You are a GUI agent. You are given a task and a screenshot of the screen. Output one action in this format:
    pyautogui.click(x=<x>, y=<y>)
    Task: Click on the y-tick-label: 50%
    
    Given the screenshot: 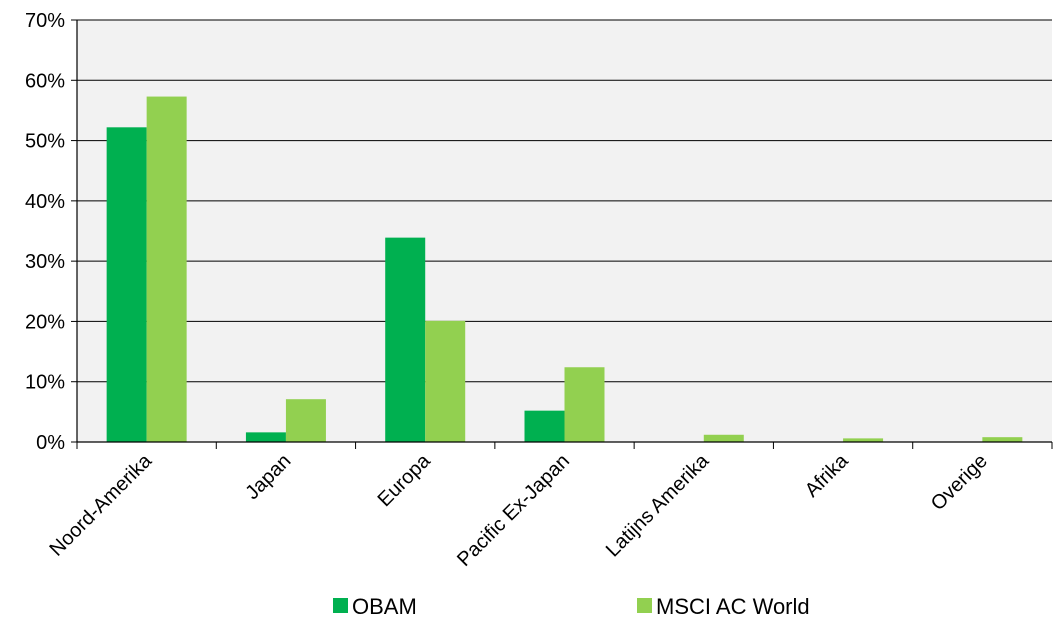 What is the action you would take?
    pyautogui.click(x=45, y=142)
    